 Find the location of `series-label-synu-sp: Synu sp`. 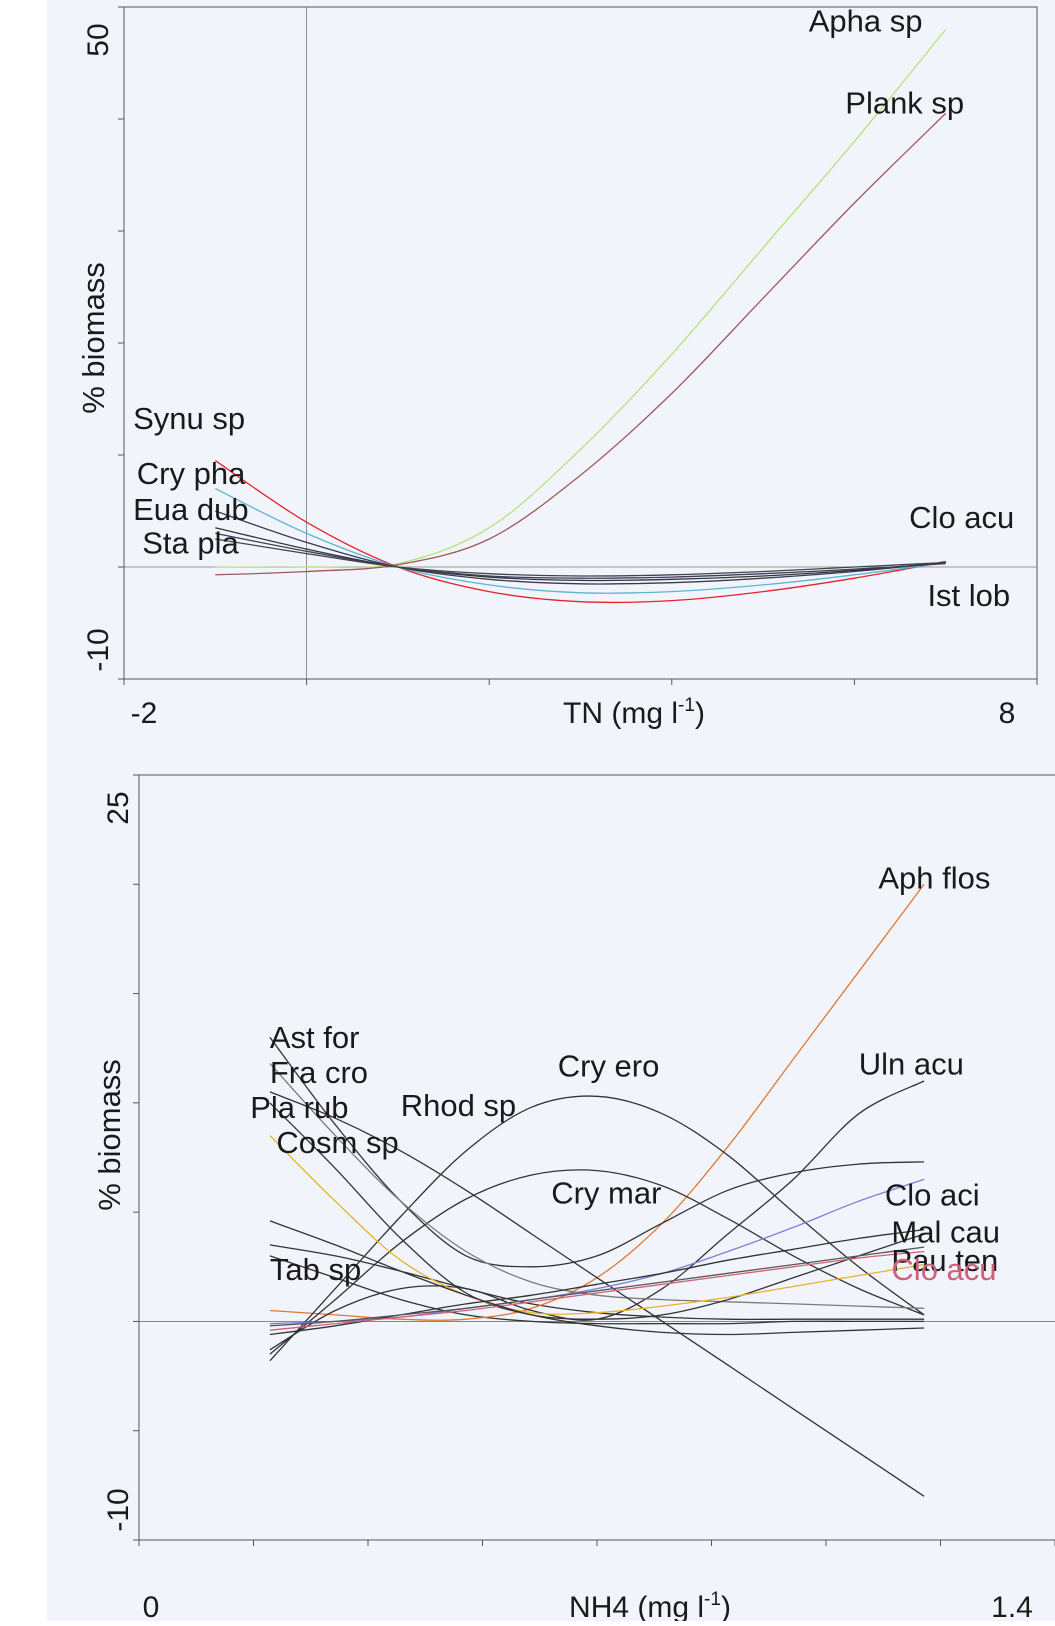

series-label-synu-sp: Synu sp is located at coordinates (189, 418).